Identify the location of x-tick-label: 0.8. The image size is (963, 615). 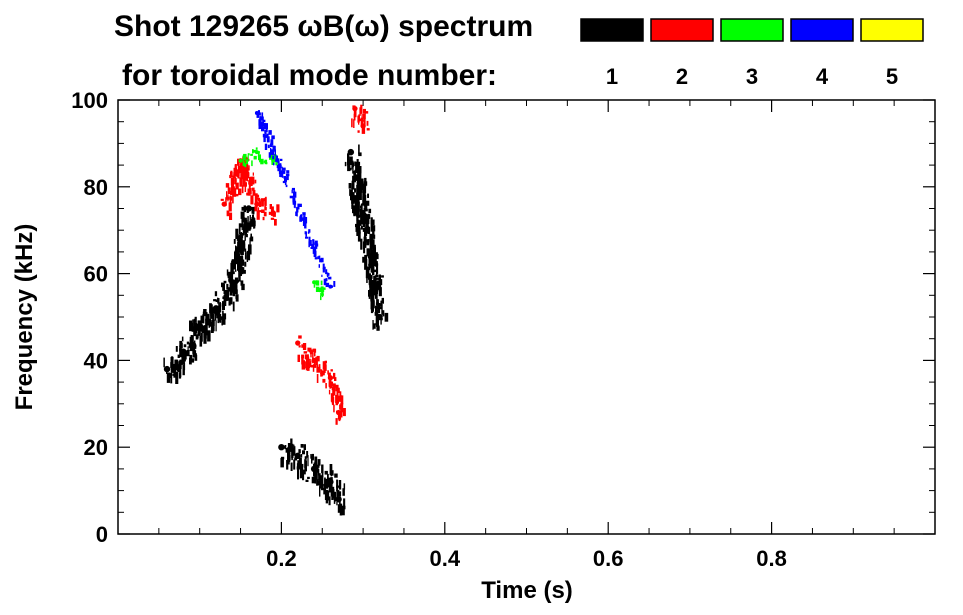
(771, 558).